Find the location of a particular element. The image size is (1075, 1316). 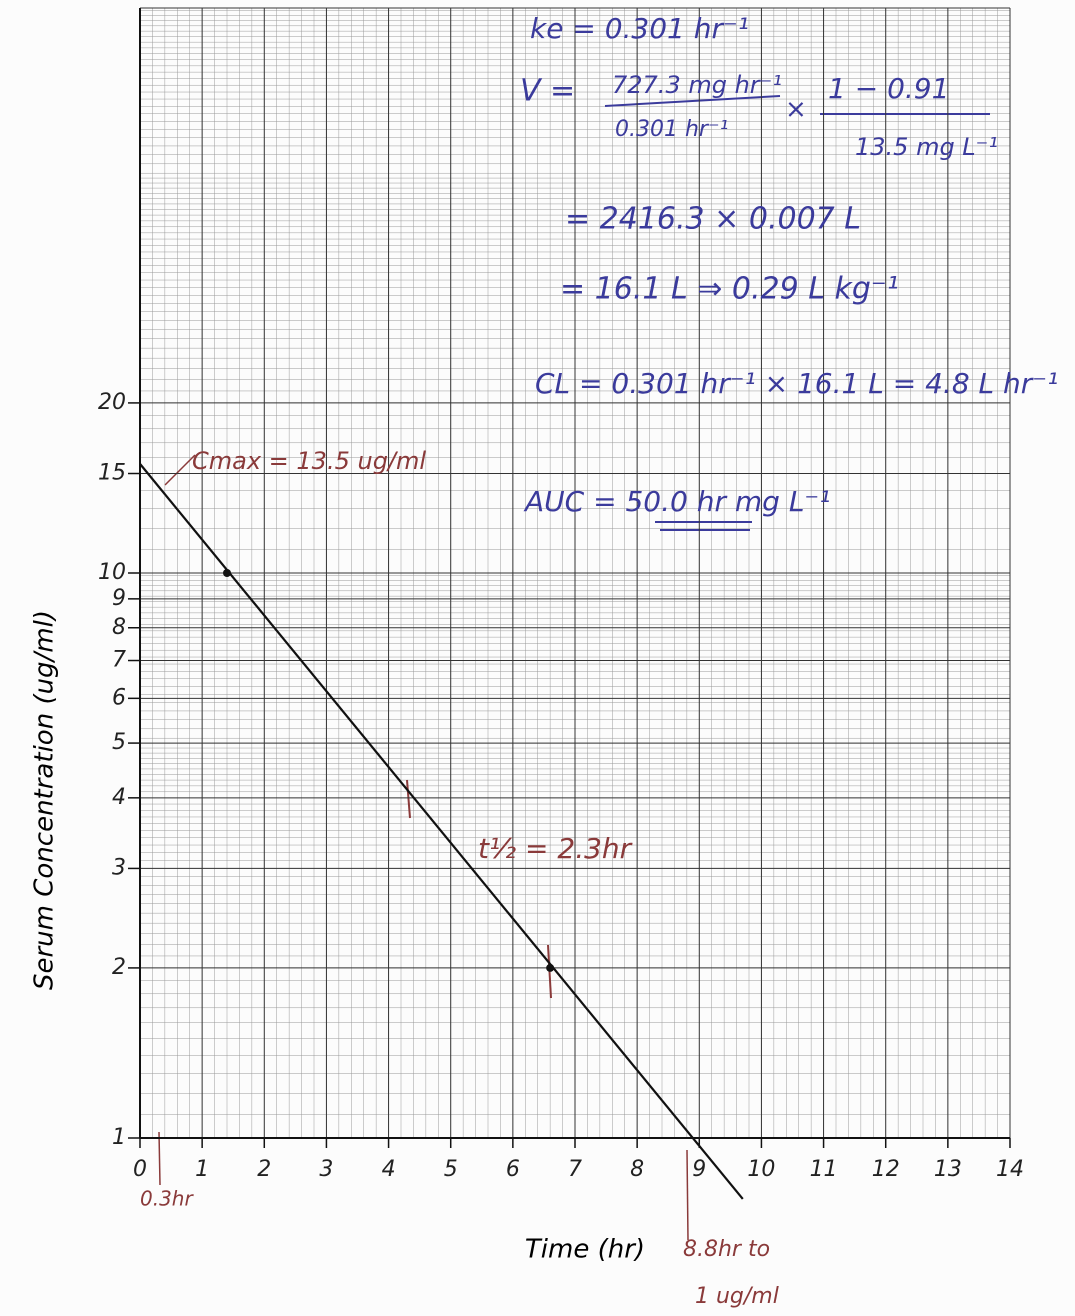

leader-line is located at coordinates (180, 470).